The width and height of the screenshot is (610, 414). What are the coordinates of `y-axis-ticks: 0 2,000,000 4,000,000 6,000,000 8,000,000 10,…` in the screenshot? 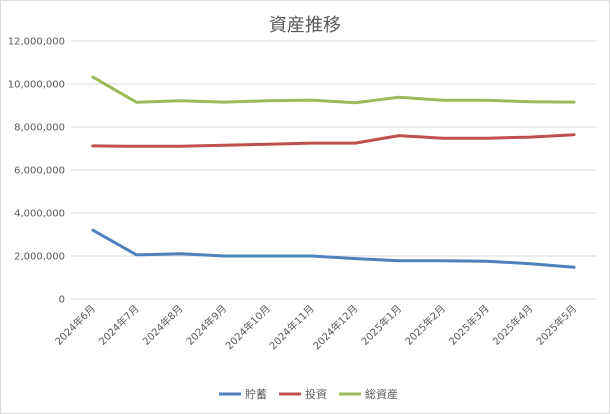 It's located at (36, 171).